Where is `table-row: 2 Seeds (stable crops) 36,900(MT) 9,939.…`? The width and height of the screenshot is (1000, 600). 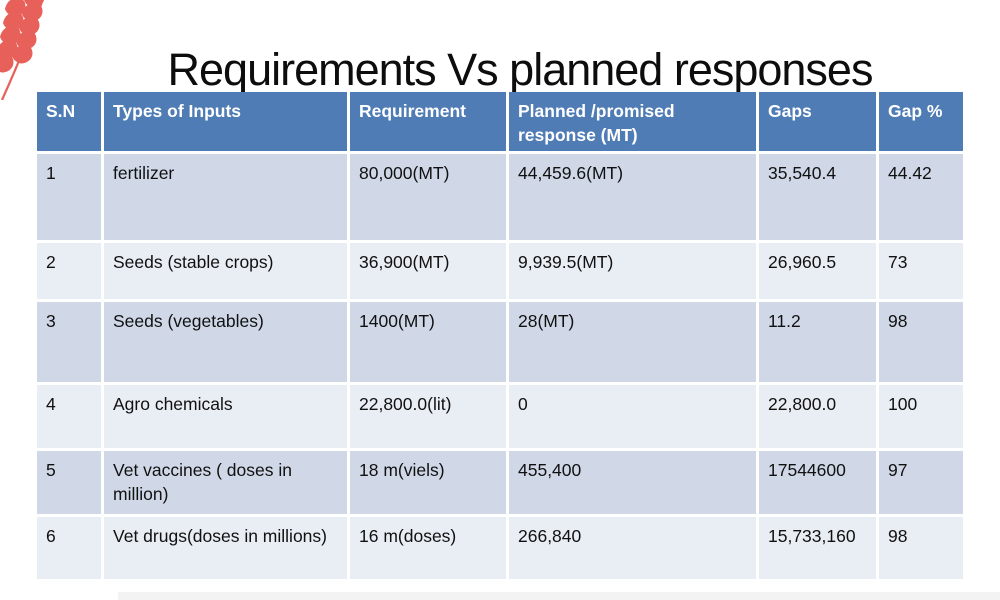 table-row: 2 Seeds (stable crops) 36,900(MT) 9,939.… is located at coordinates (500, 271).